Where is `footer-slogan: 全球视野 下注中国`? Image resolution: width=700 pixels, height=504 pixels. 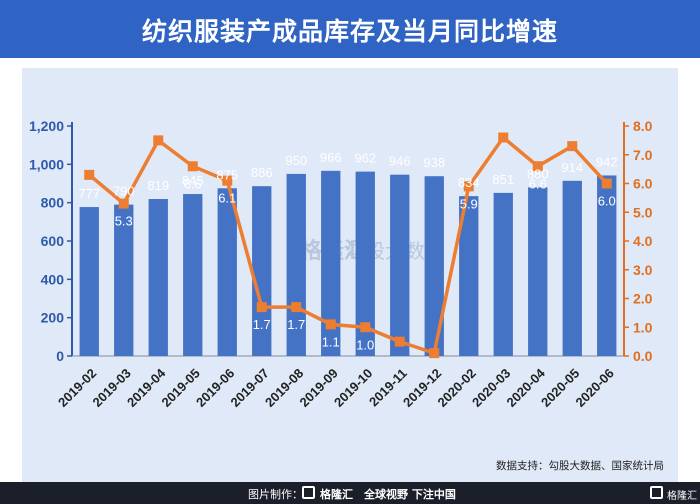
footer-slogan: 全球视野 下注中国 is located at coordinates (410, 494).